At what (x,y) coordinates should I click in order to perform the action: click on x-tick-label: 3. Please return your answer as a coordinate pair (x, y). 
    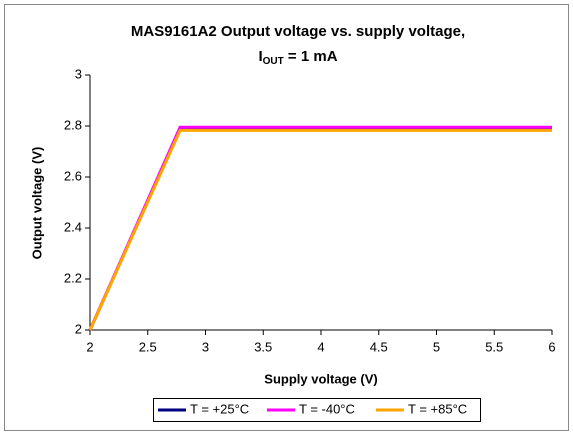
    Looking at the image, I should click on (205, 346).